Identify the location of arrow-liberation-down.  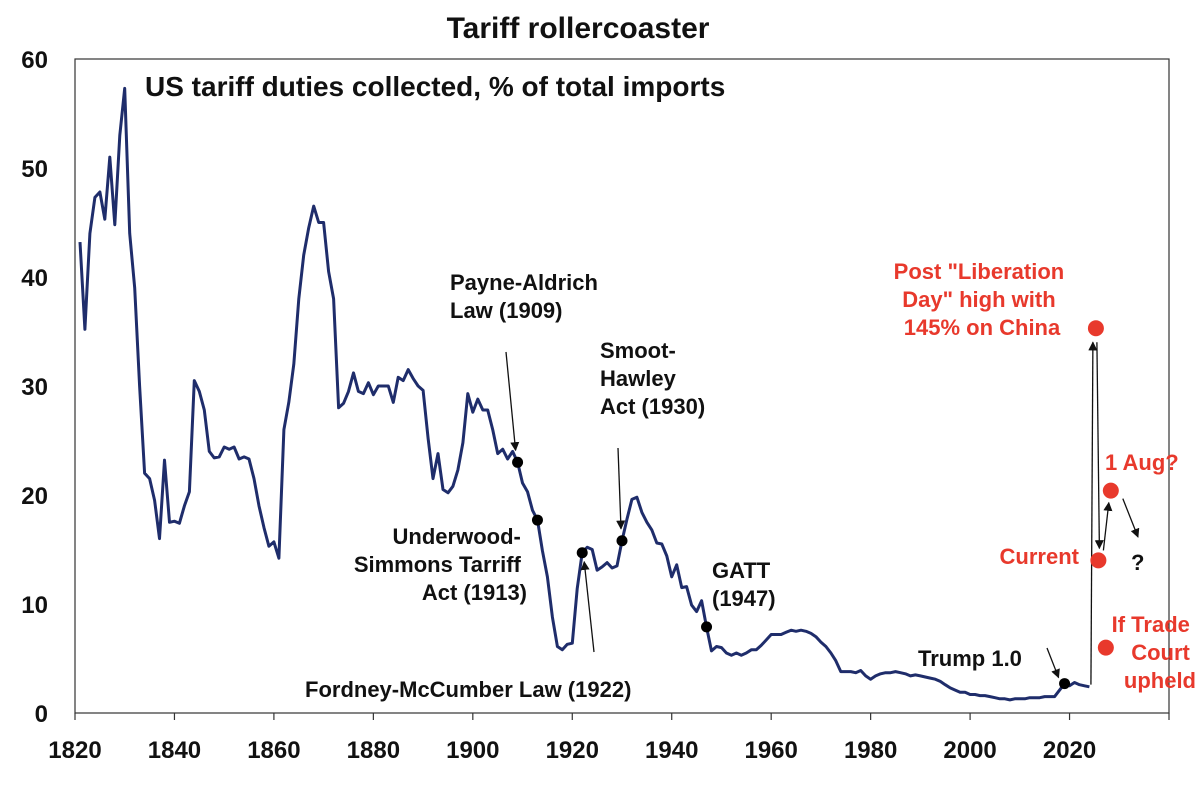
(1099, 446).